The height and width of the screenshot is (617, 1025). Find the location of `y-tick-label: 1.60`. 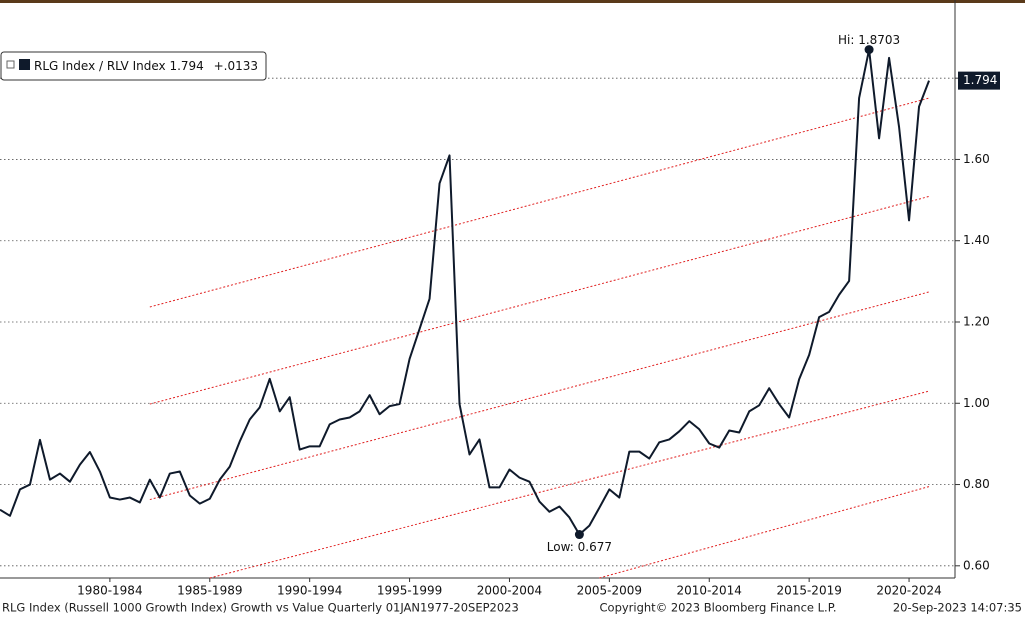

y-tick-label: 1.60 is located at coordinates (976, 159).